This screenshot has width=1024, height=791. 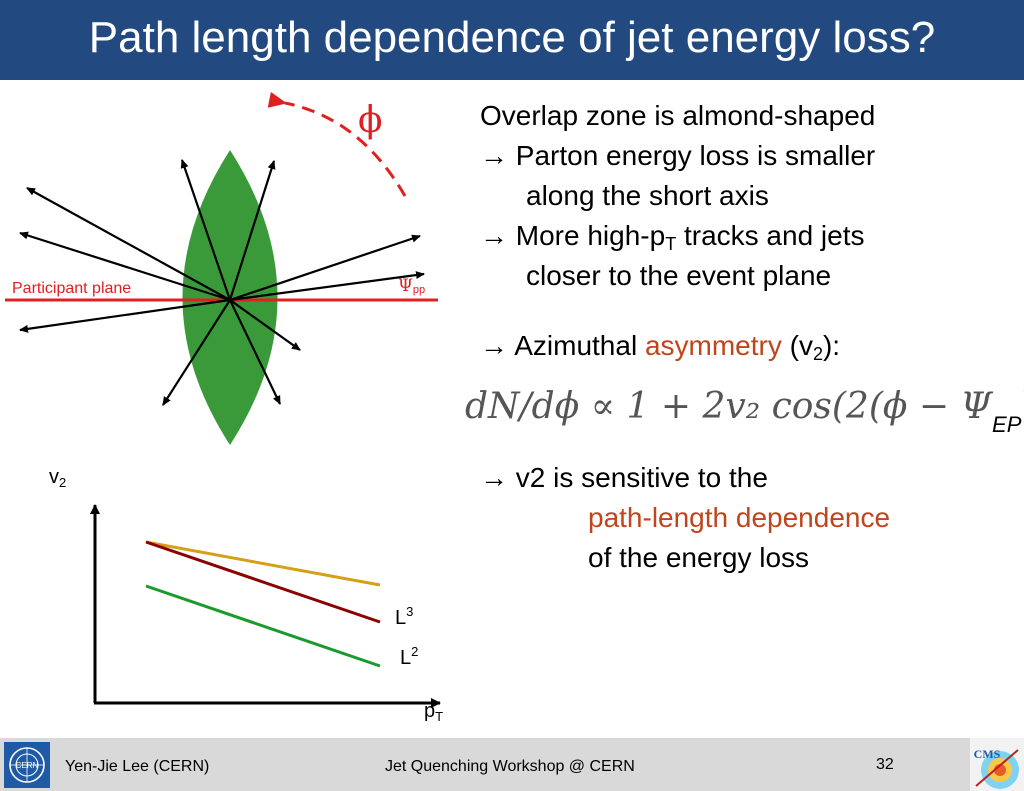 I want to click on bullet-4: → Azimuthal asymmetry (v2):, so click(x=677, y=346).